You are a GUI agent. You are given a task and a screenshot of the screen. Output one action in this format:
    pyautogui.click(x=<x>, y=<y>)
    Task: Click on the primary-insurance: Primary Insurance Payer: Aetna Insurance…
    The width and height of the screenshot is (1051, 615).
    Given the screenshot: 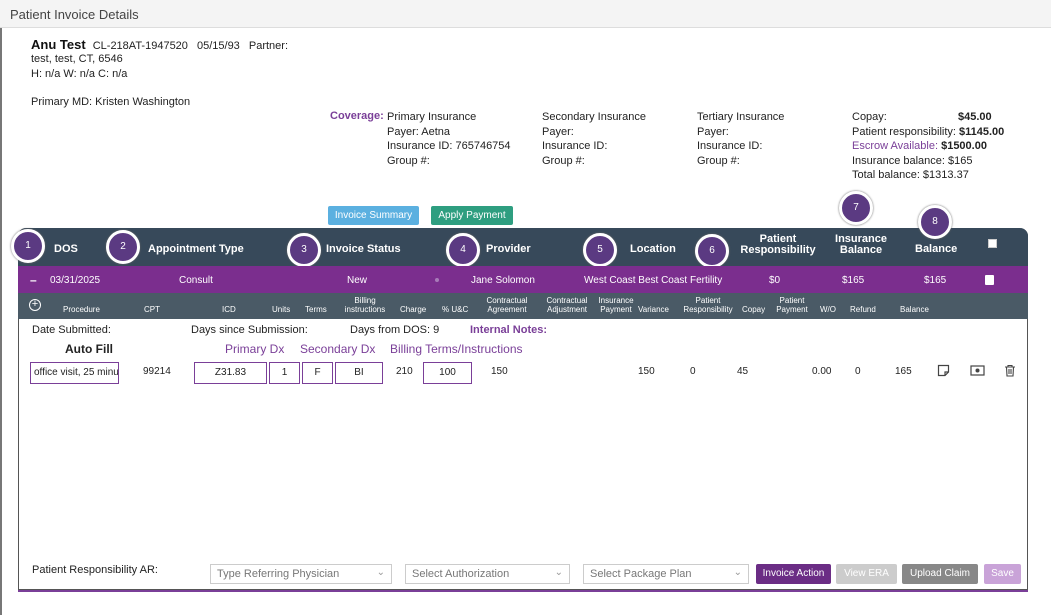 What is the action you would take?
    pyautogui.click(x=449, y=139)
    